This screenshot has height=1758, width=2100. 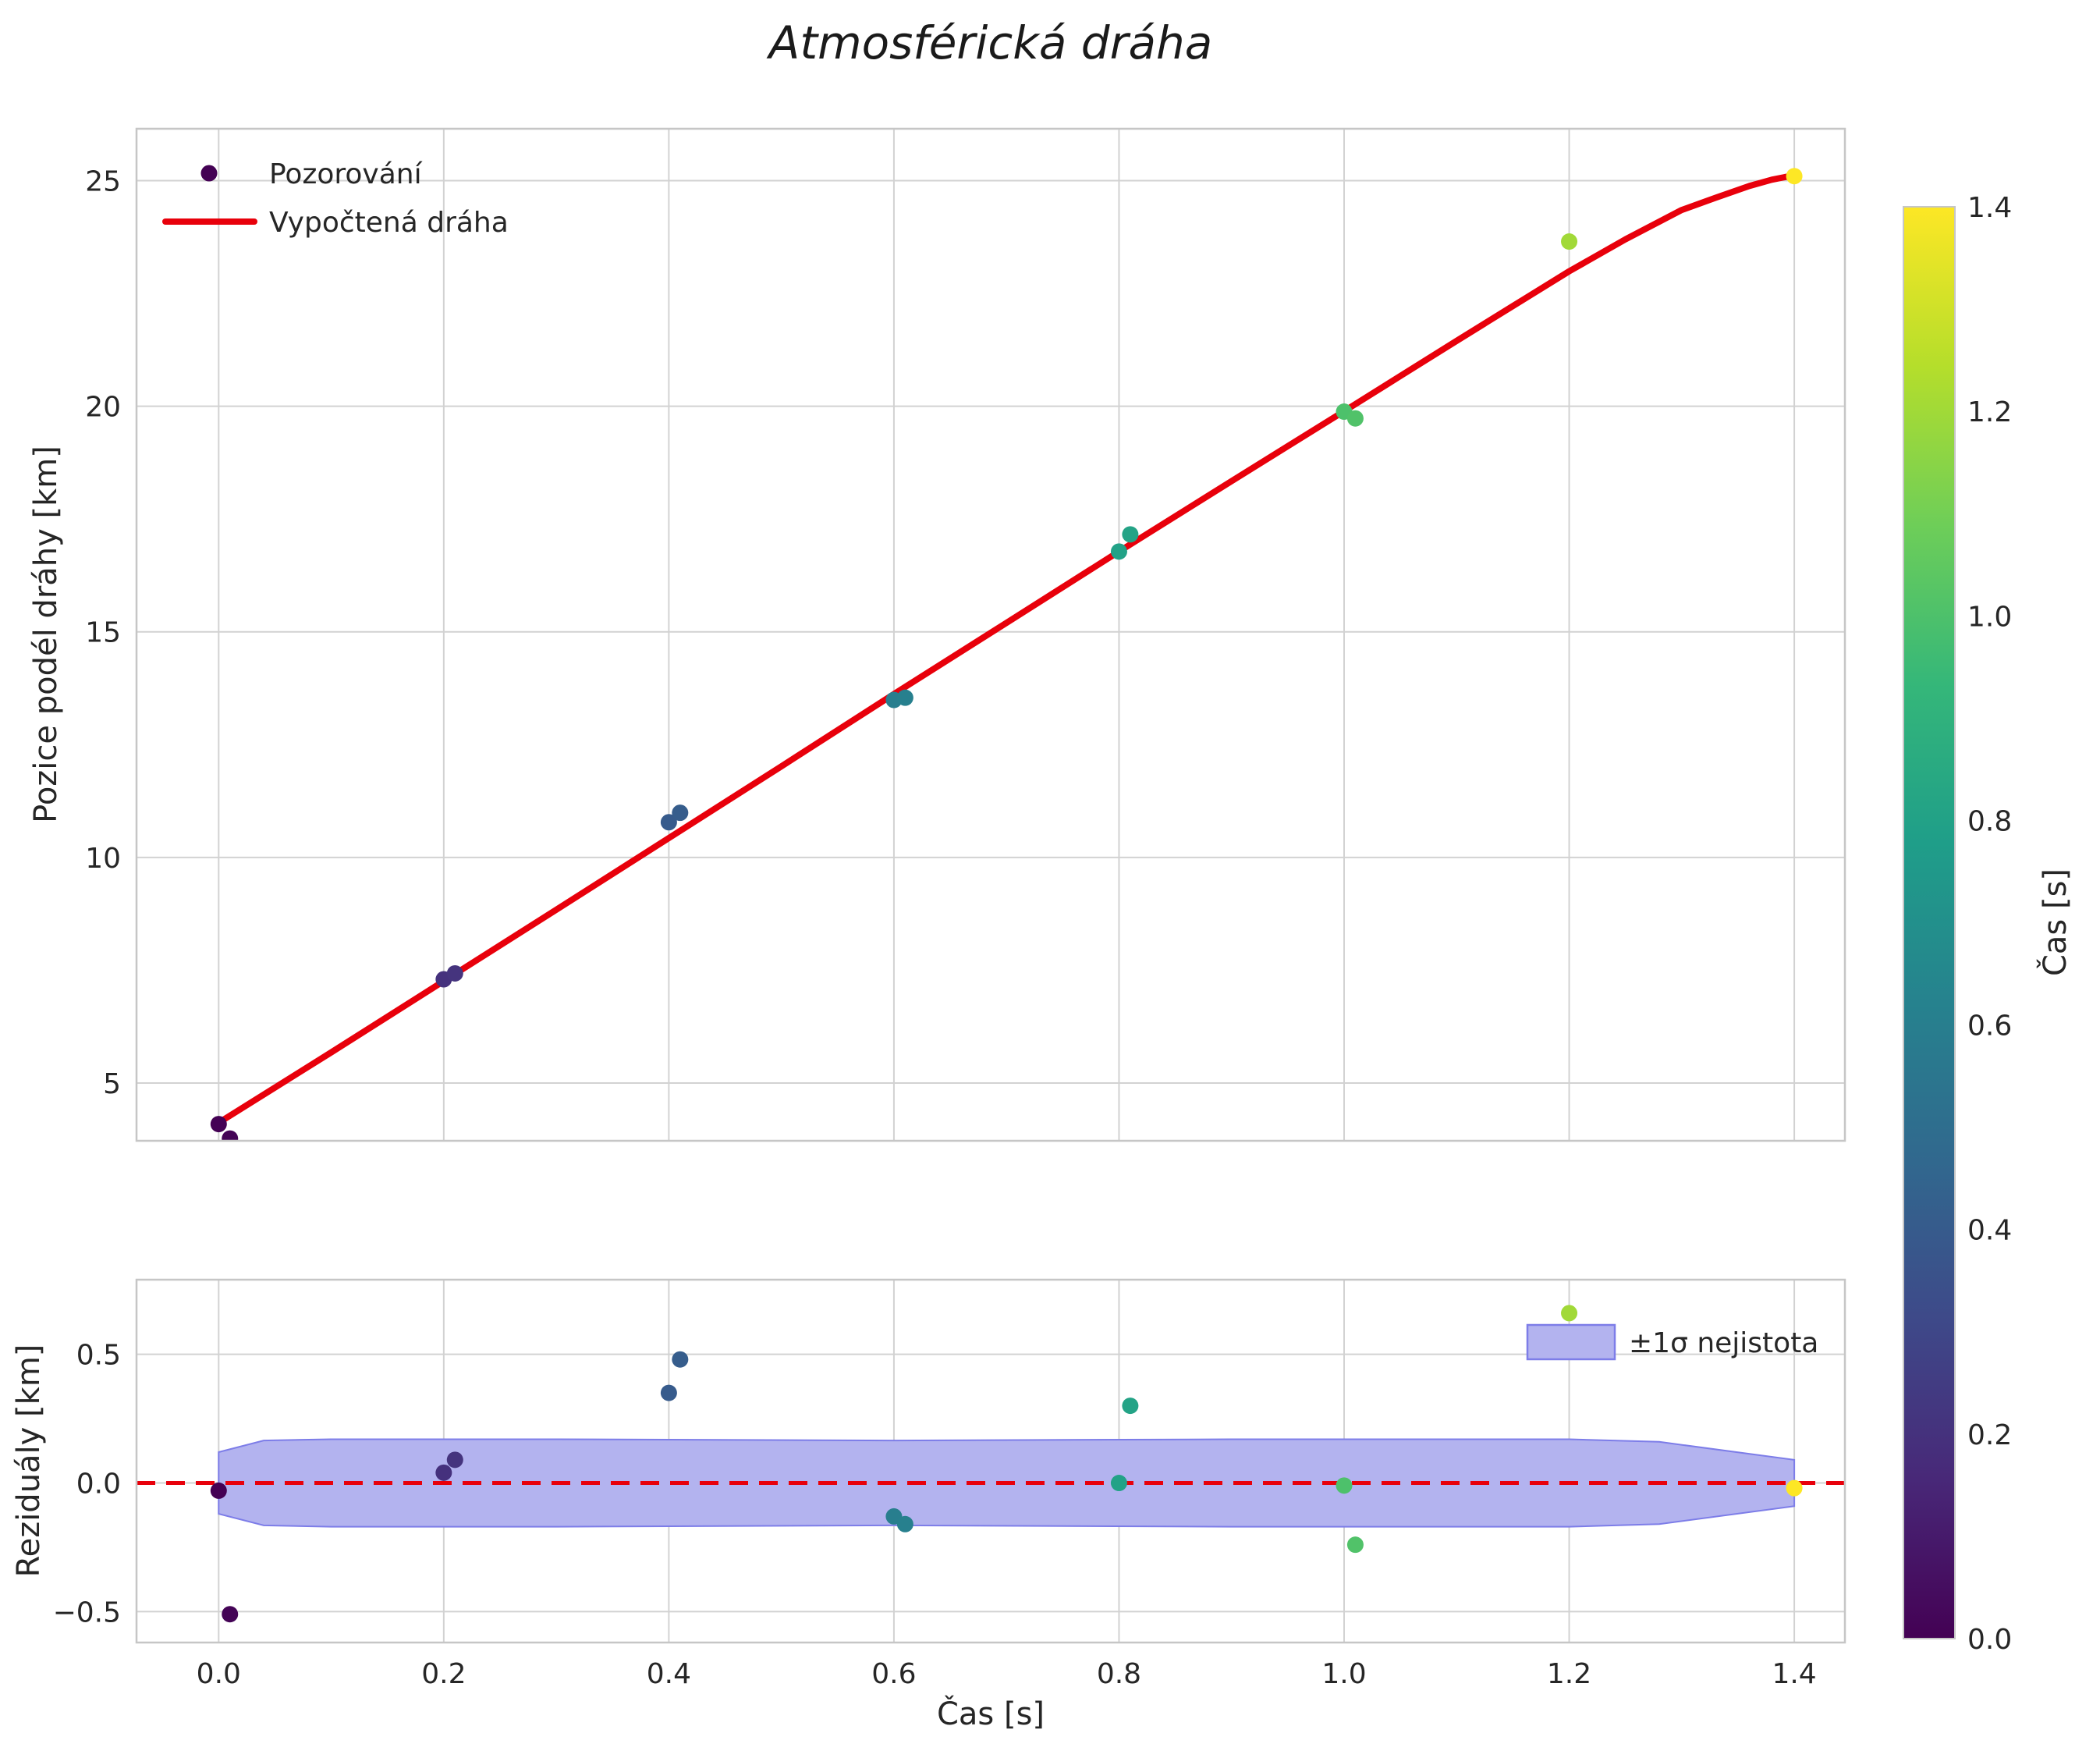 What do you see at coordinates (893, 1674) in the screenshot?
I see `xtick-label: 0.6` at bounding box center [893, 1674].